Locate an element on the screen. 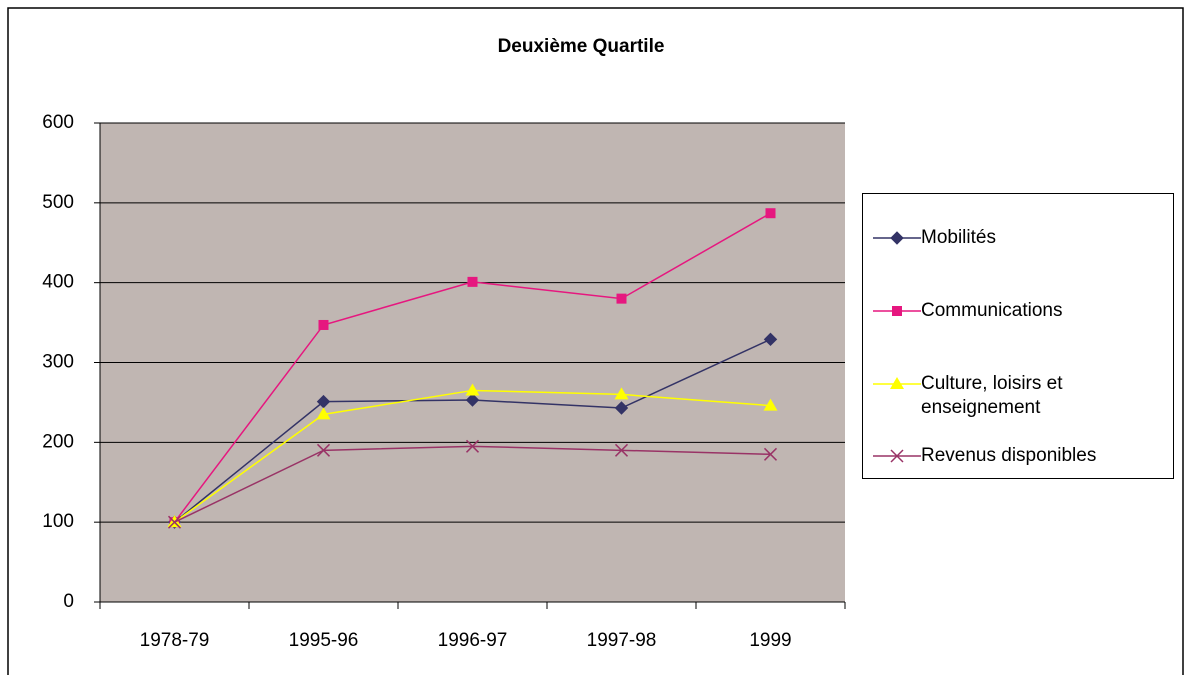  legend-entry: Revenus disponibles is located at coordinates (1016, 456).